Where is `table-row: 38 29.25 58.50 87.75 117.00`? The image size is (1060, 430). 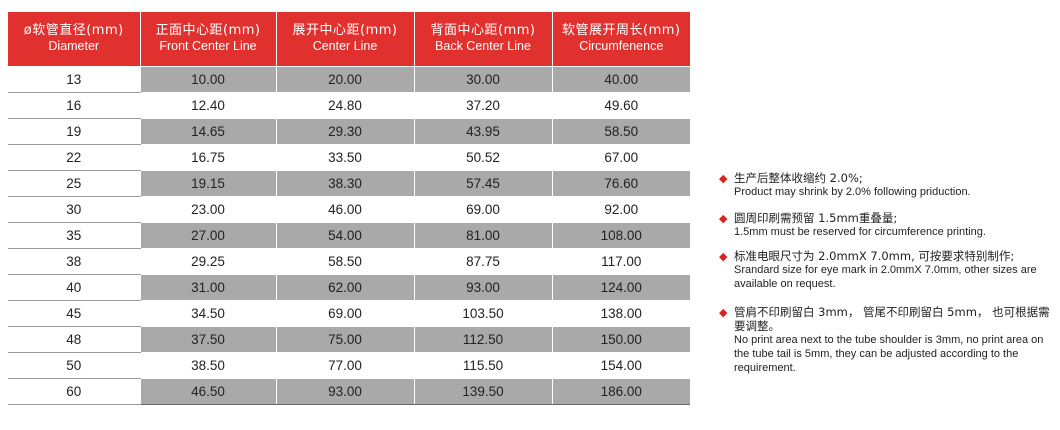
table-row: 38 29.25 58.50 87.75 117.00 is located at coordinates (349, 261).